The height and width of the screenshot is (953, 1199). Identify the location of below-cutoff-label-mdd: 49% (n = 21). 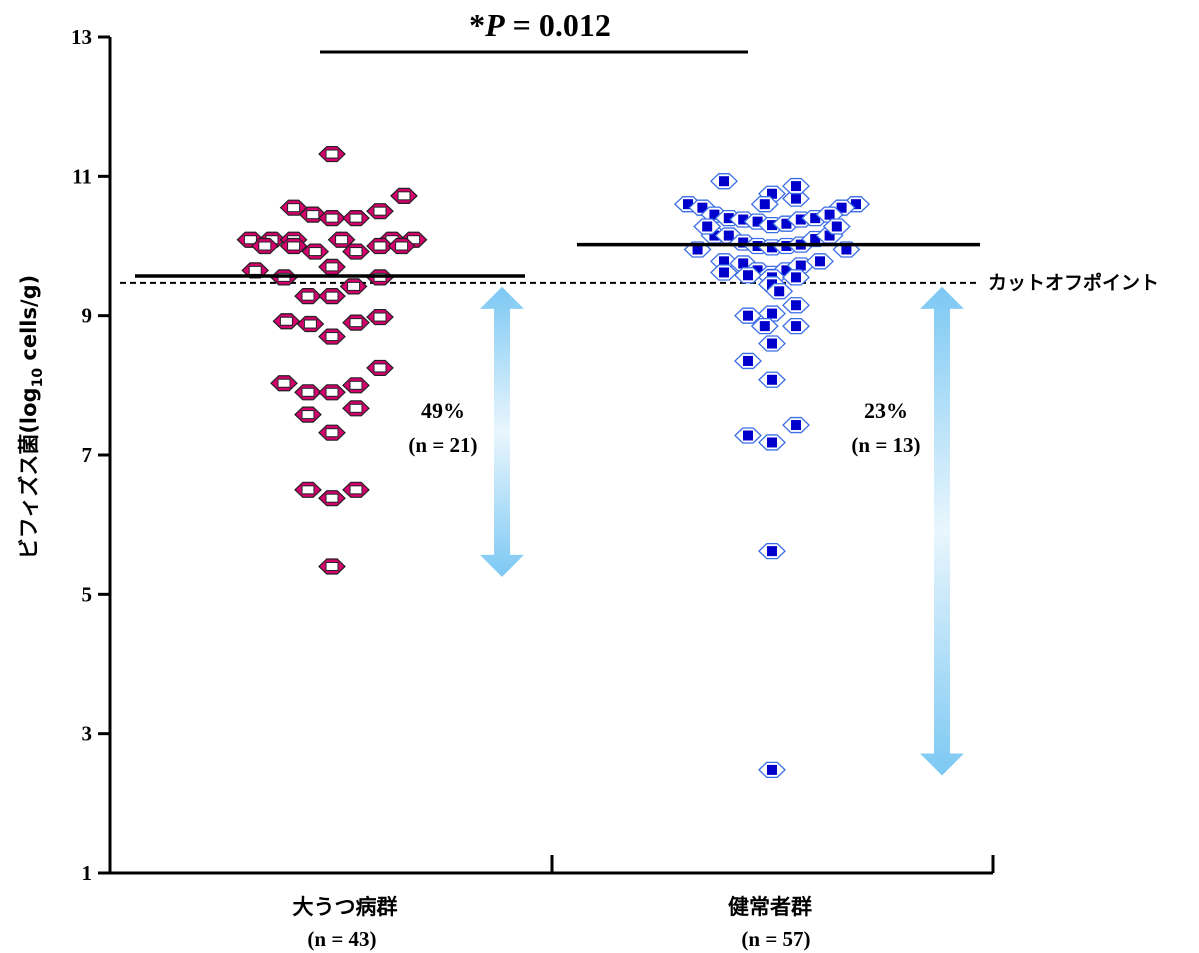
(442, 427).